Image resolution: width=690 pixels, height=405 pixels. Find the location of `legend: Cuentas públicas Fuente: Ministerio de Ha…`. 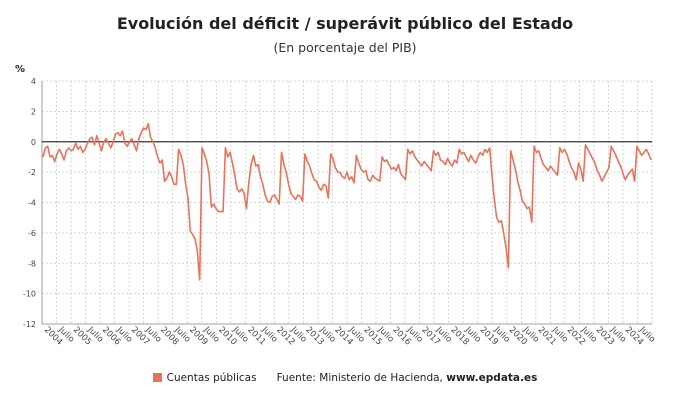

legend: Cuentas públicas Fuente: Ministerio de Ha… is located at coordinates (345, 378).